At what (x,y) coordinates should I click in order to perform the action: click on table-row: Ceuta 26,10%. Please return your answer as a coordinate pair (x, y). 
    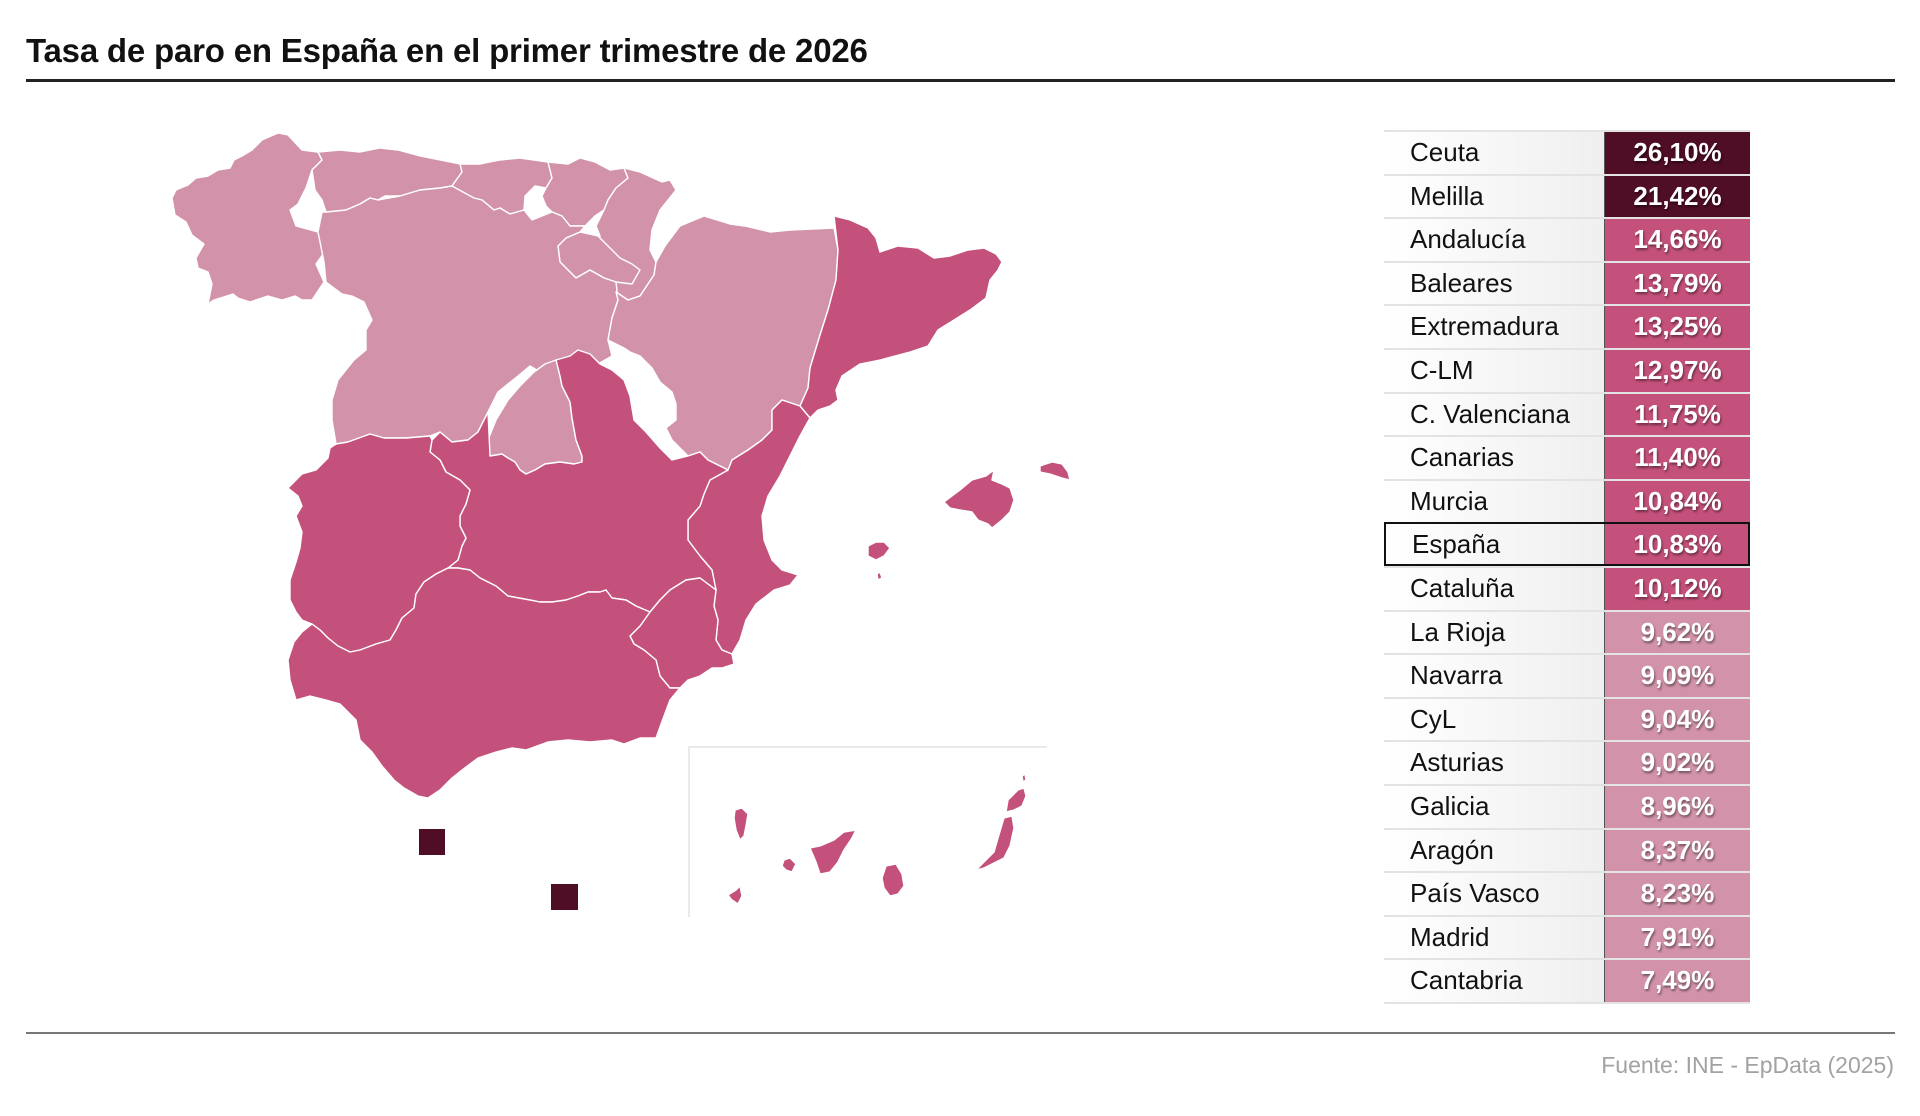
    Looking at the image, I should click on (1567, 152).